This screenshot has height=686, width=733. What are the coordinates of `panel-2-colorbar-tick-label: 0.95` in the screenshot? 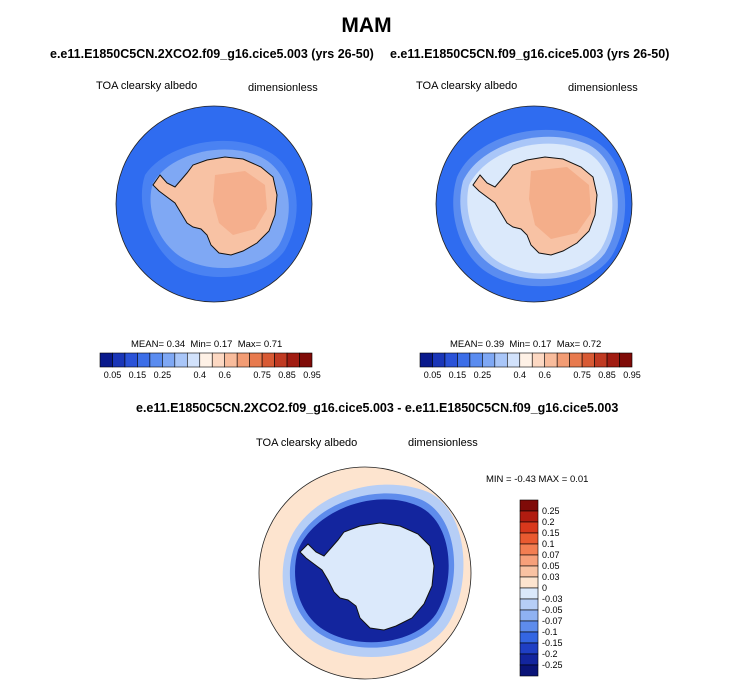 It's located at (632, 375).